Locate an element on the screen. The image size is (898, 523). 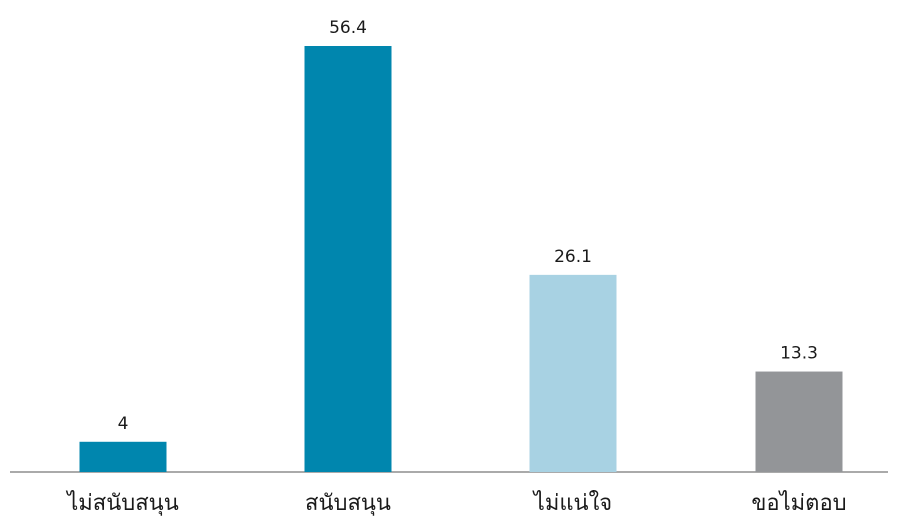
category-label-3: ขอไม่ตอบ is located at coordinates (798, 503).